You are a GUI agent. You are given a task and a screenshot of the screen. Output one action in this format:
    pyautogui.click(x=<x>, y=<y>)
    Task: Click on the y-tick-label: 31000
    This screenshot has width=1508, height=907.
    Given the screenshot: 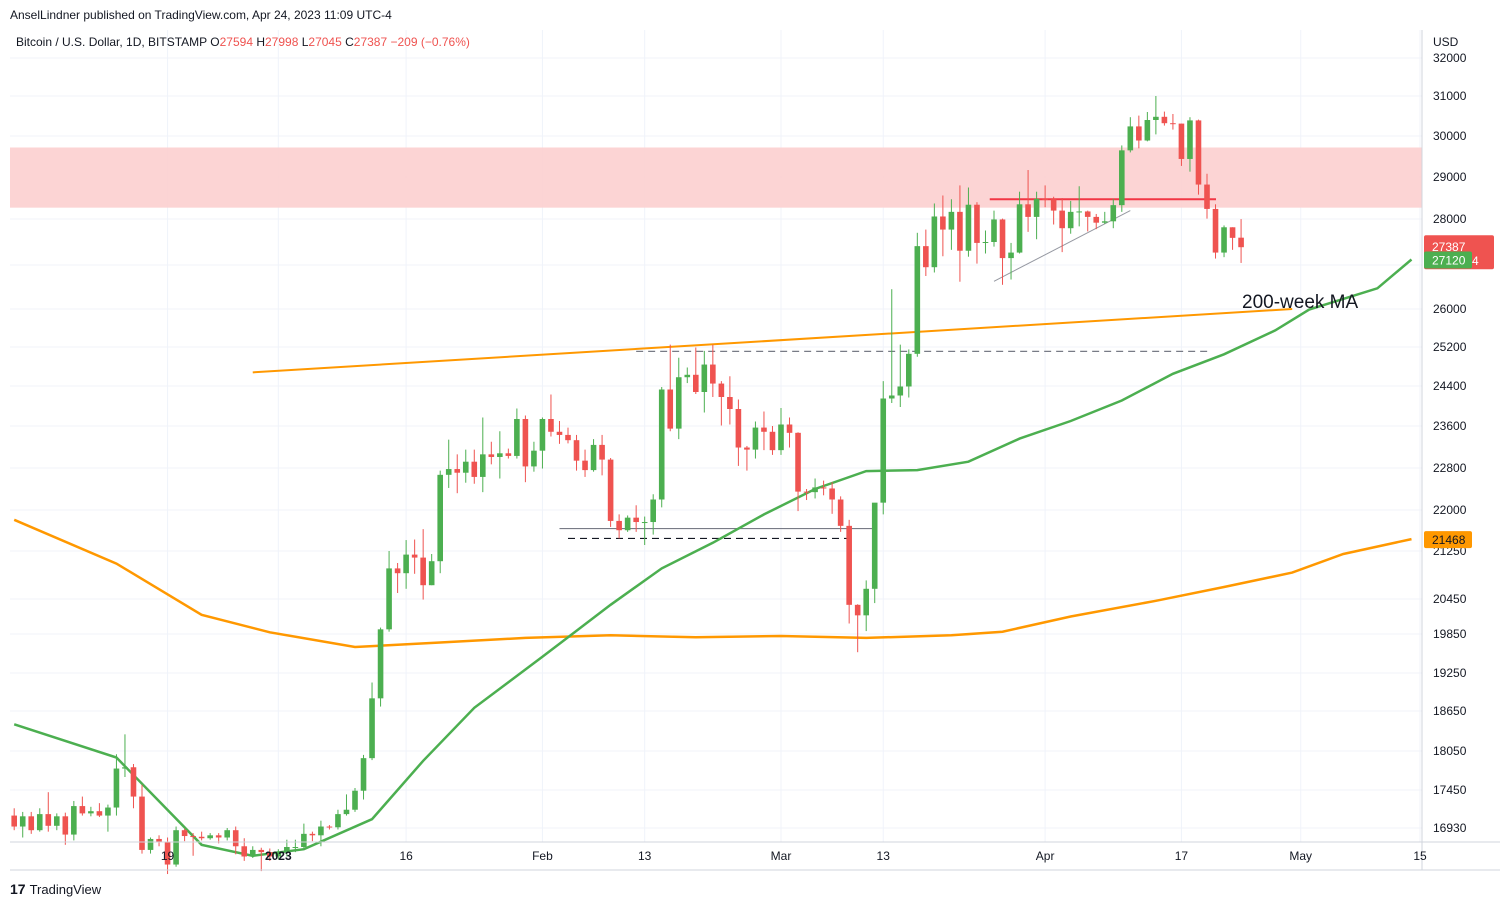 What is the action you would take?
    pyautogui.click(x=1450, y=96)
    